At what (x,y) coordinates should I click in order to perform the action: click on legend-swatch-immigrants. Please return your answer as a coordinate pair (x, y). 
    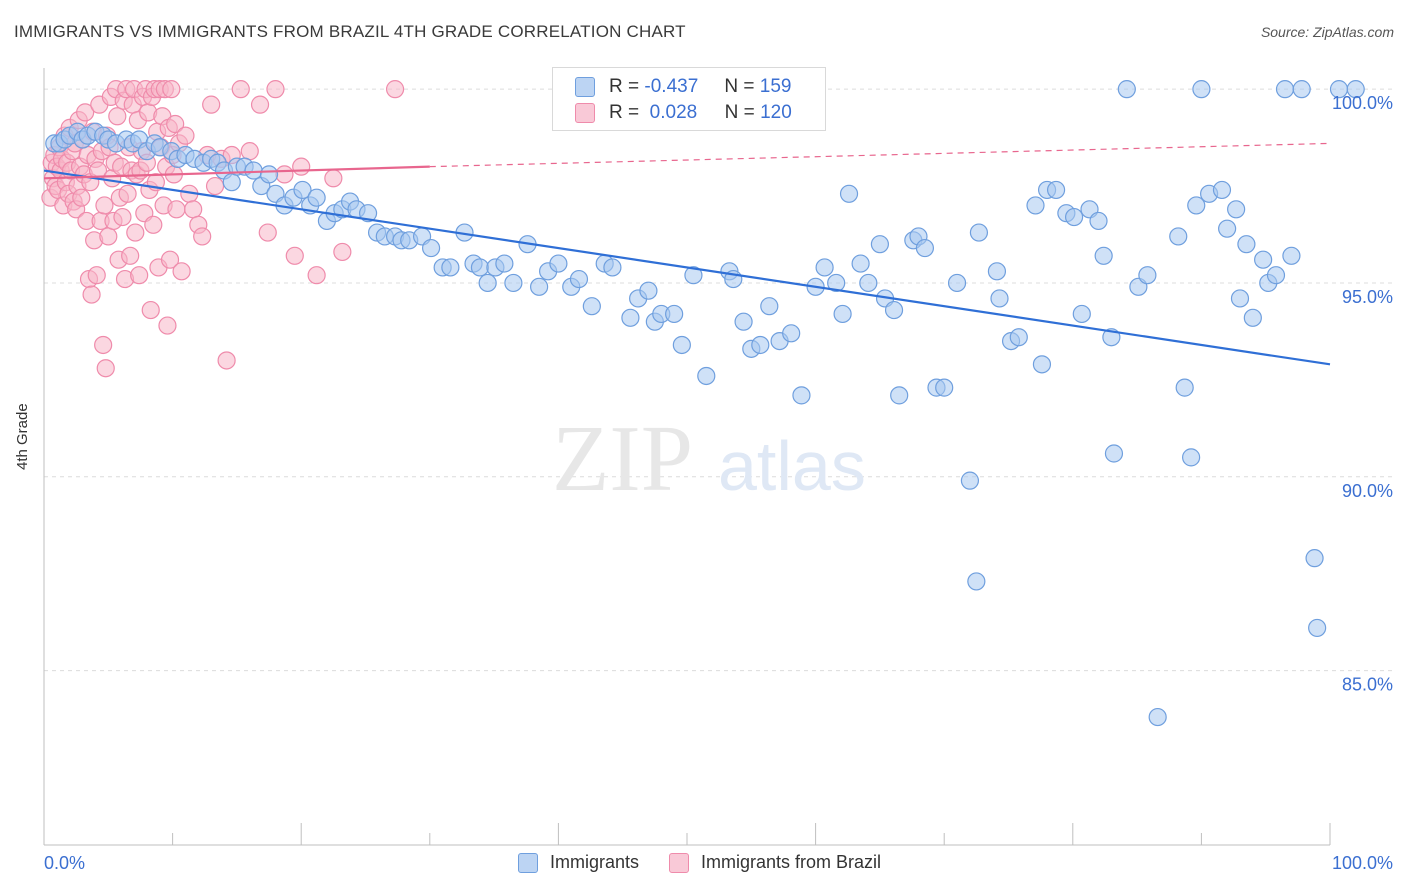
    Looking at the image, I should click on (528, 862).